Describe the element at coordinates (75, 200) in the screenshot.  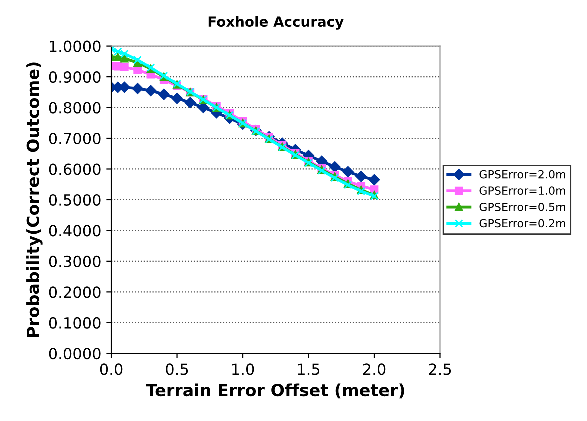
I see `y-tick-label: 0.5000` at that location.